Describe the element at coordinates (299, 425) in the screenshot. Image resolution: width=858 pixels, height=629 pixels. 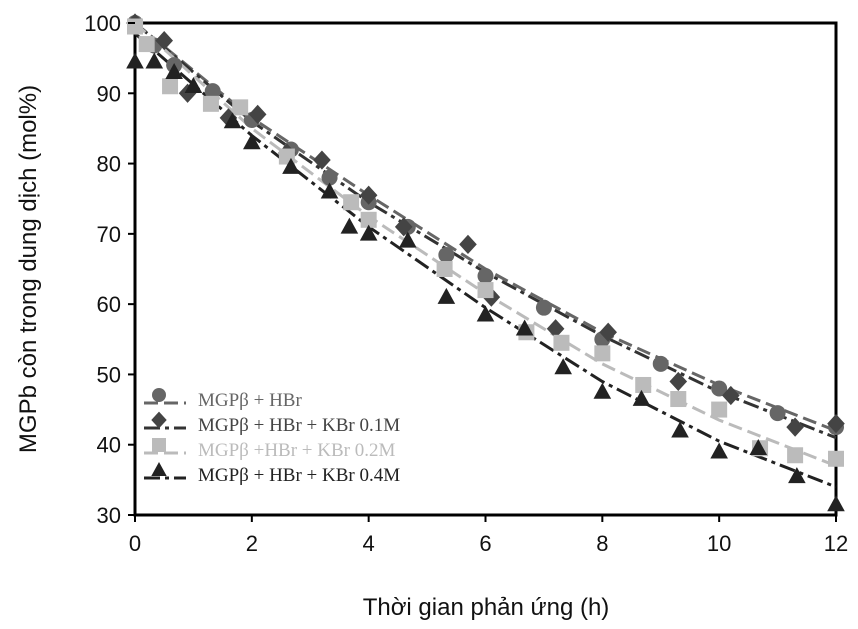
I see `legend-label-2: MGPβ + HBr + KBr 0.1M` at that location.